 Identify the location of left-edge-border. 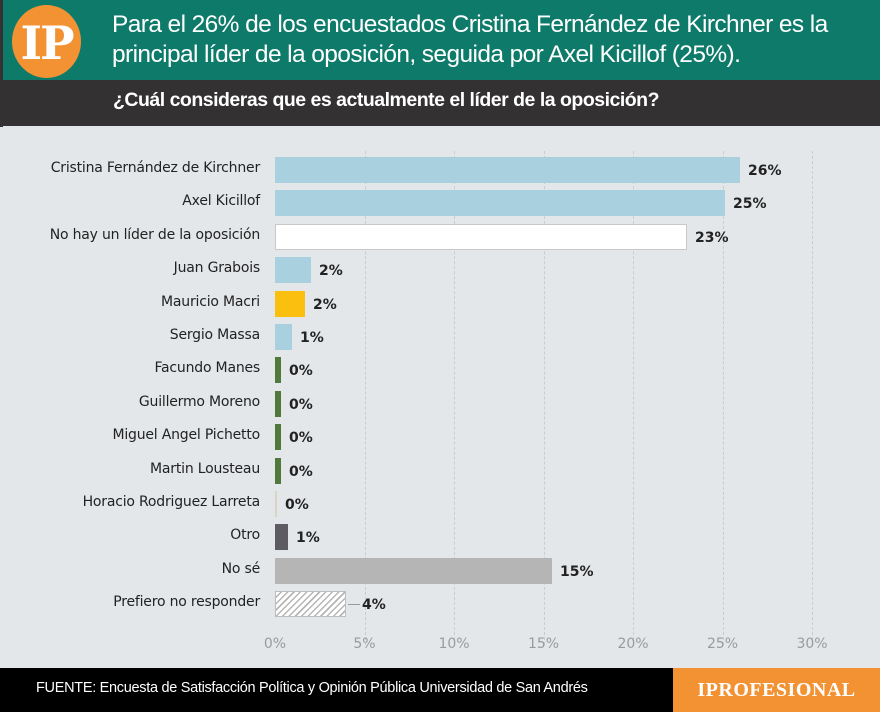
(1, 63).